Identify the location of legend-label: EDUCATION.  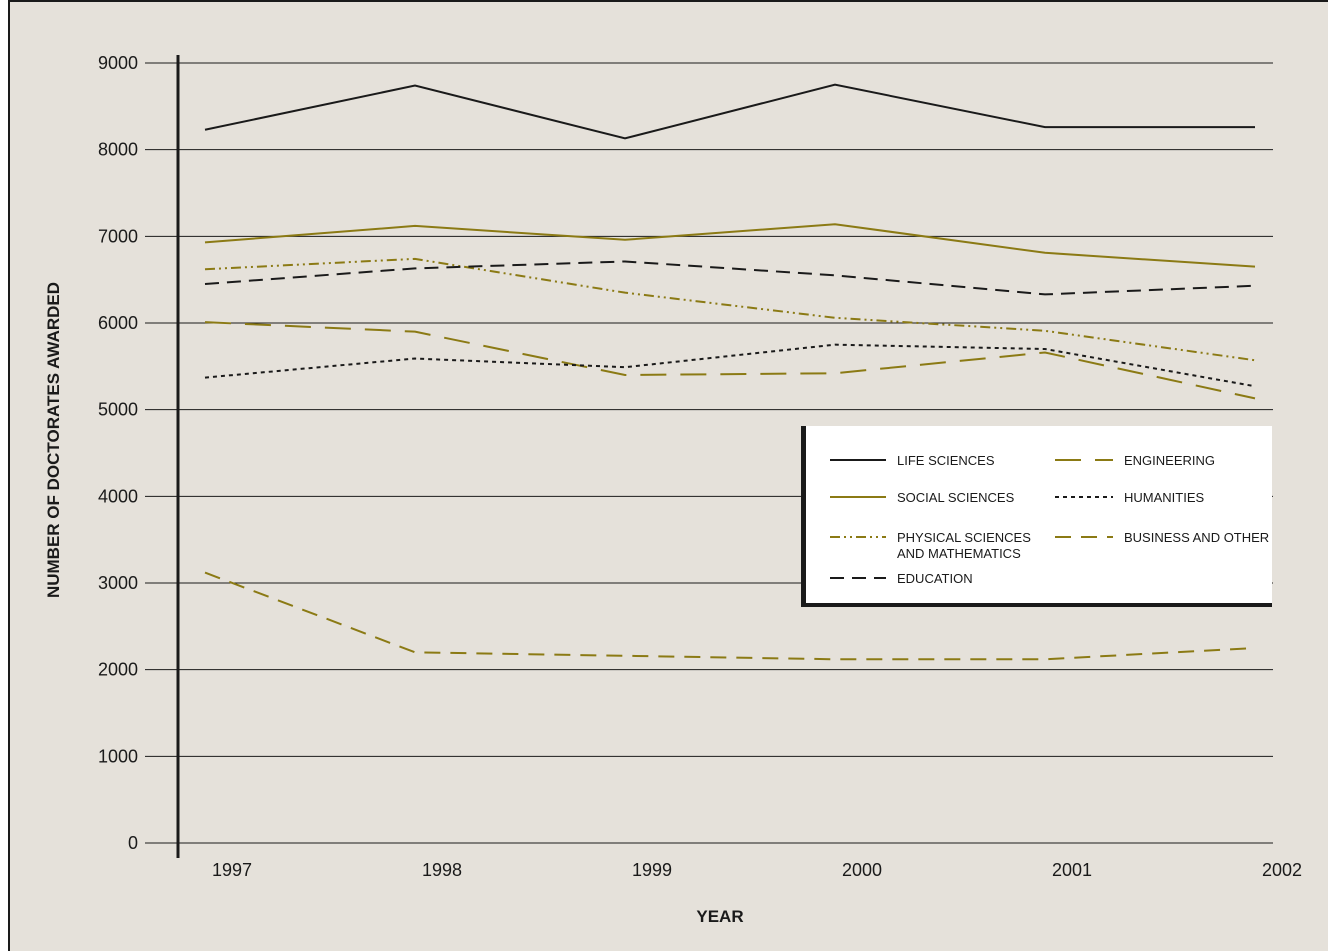
(935, 578).